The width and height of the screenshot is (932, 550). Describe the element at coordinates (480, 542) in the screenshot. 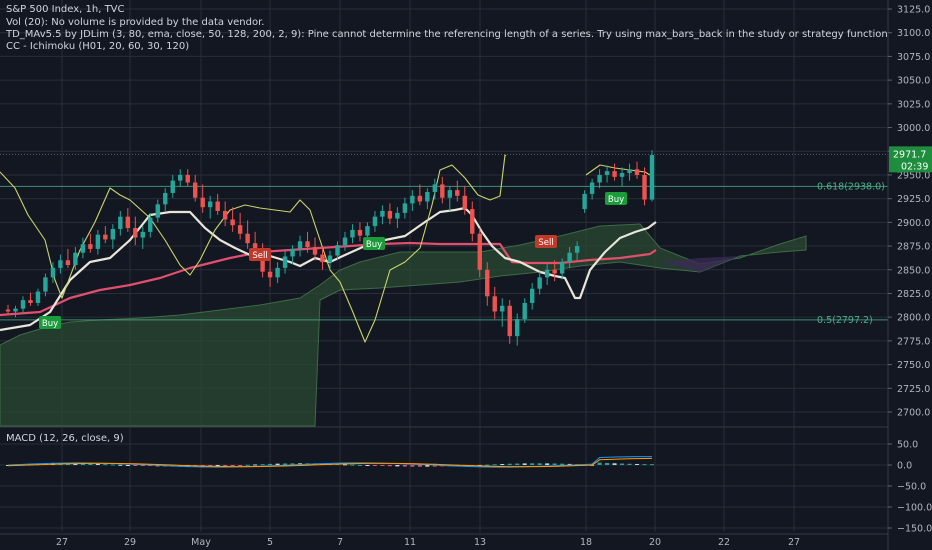

I see `x-tick-label: 13` at that location.